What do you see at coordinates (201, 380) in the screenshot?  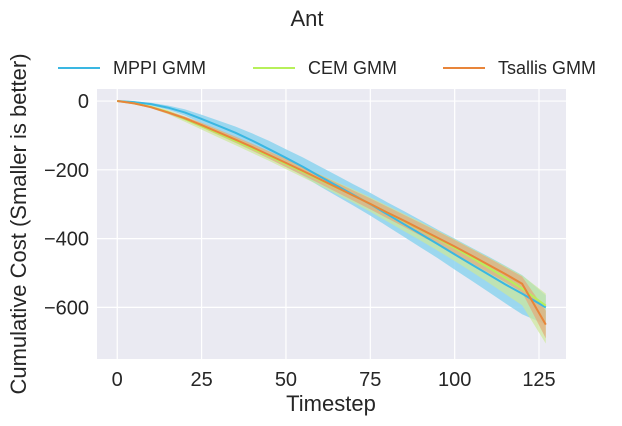 I see `x-tick-label: 25` at bounding box center [201, 380].